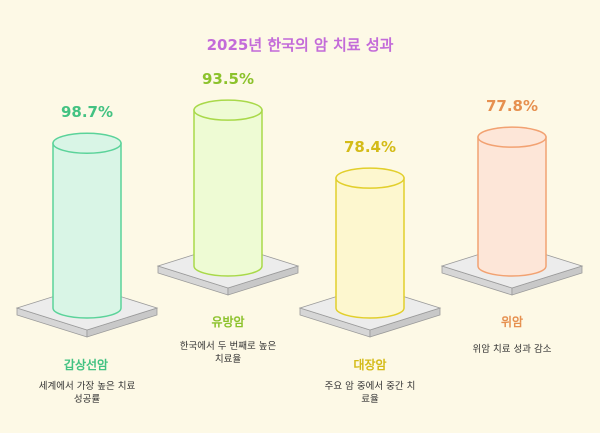  I want to click on description-line: 성공률, so click(87, 399).